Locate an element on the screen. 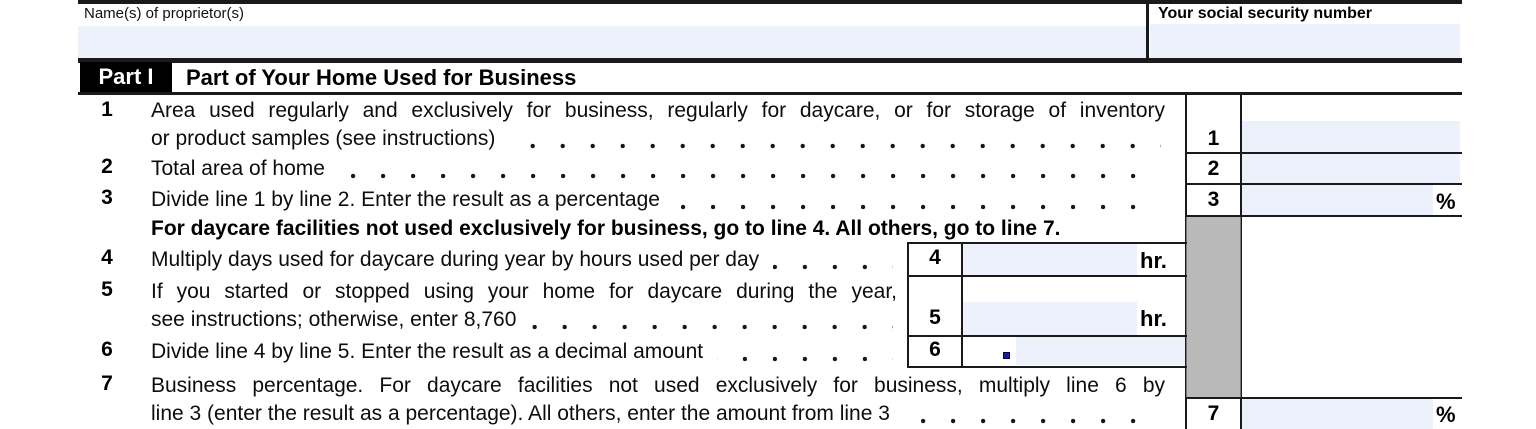 The image size is (1536, 429). top-border is located at coordinates (770, 2).